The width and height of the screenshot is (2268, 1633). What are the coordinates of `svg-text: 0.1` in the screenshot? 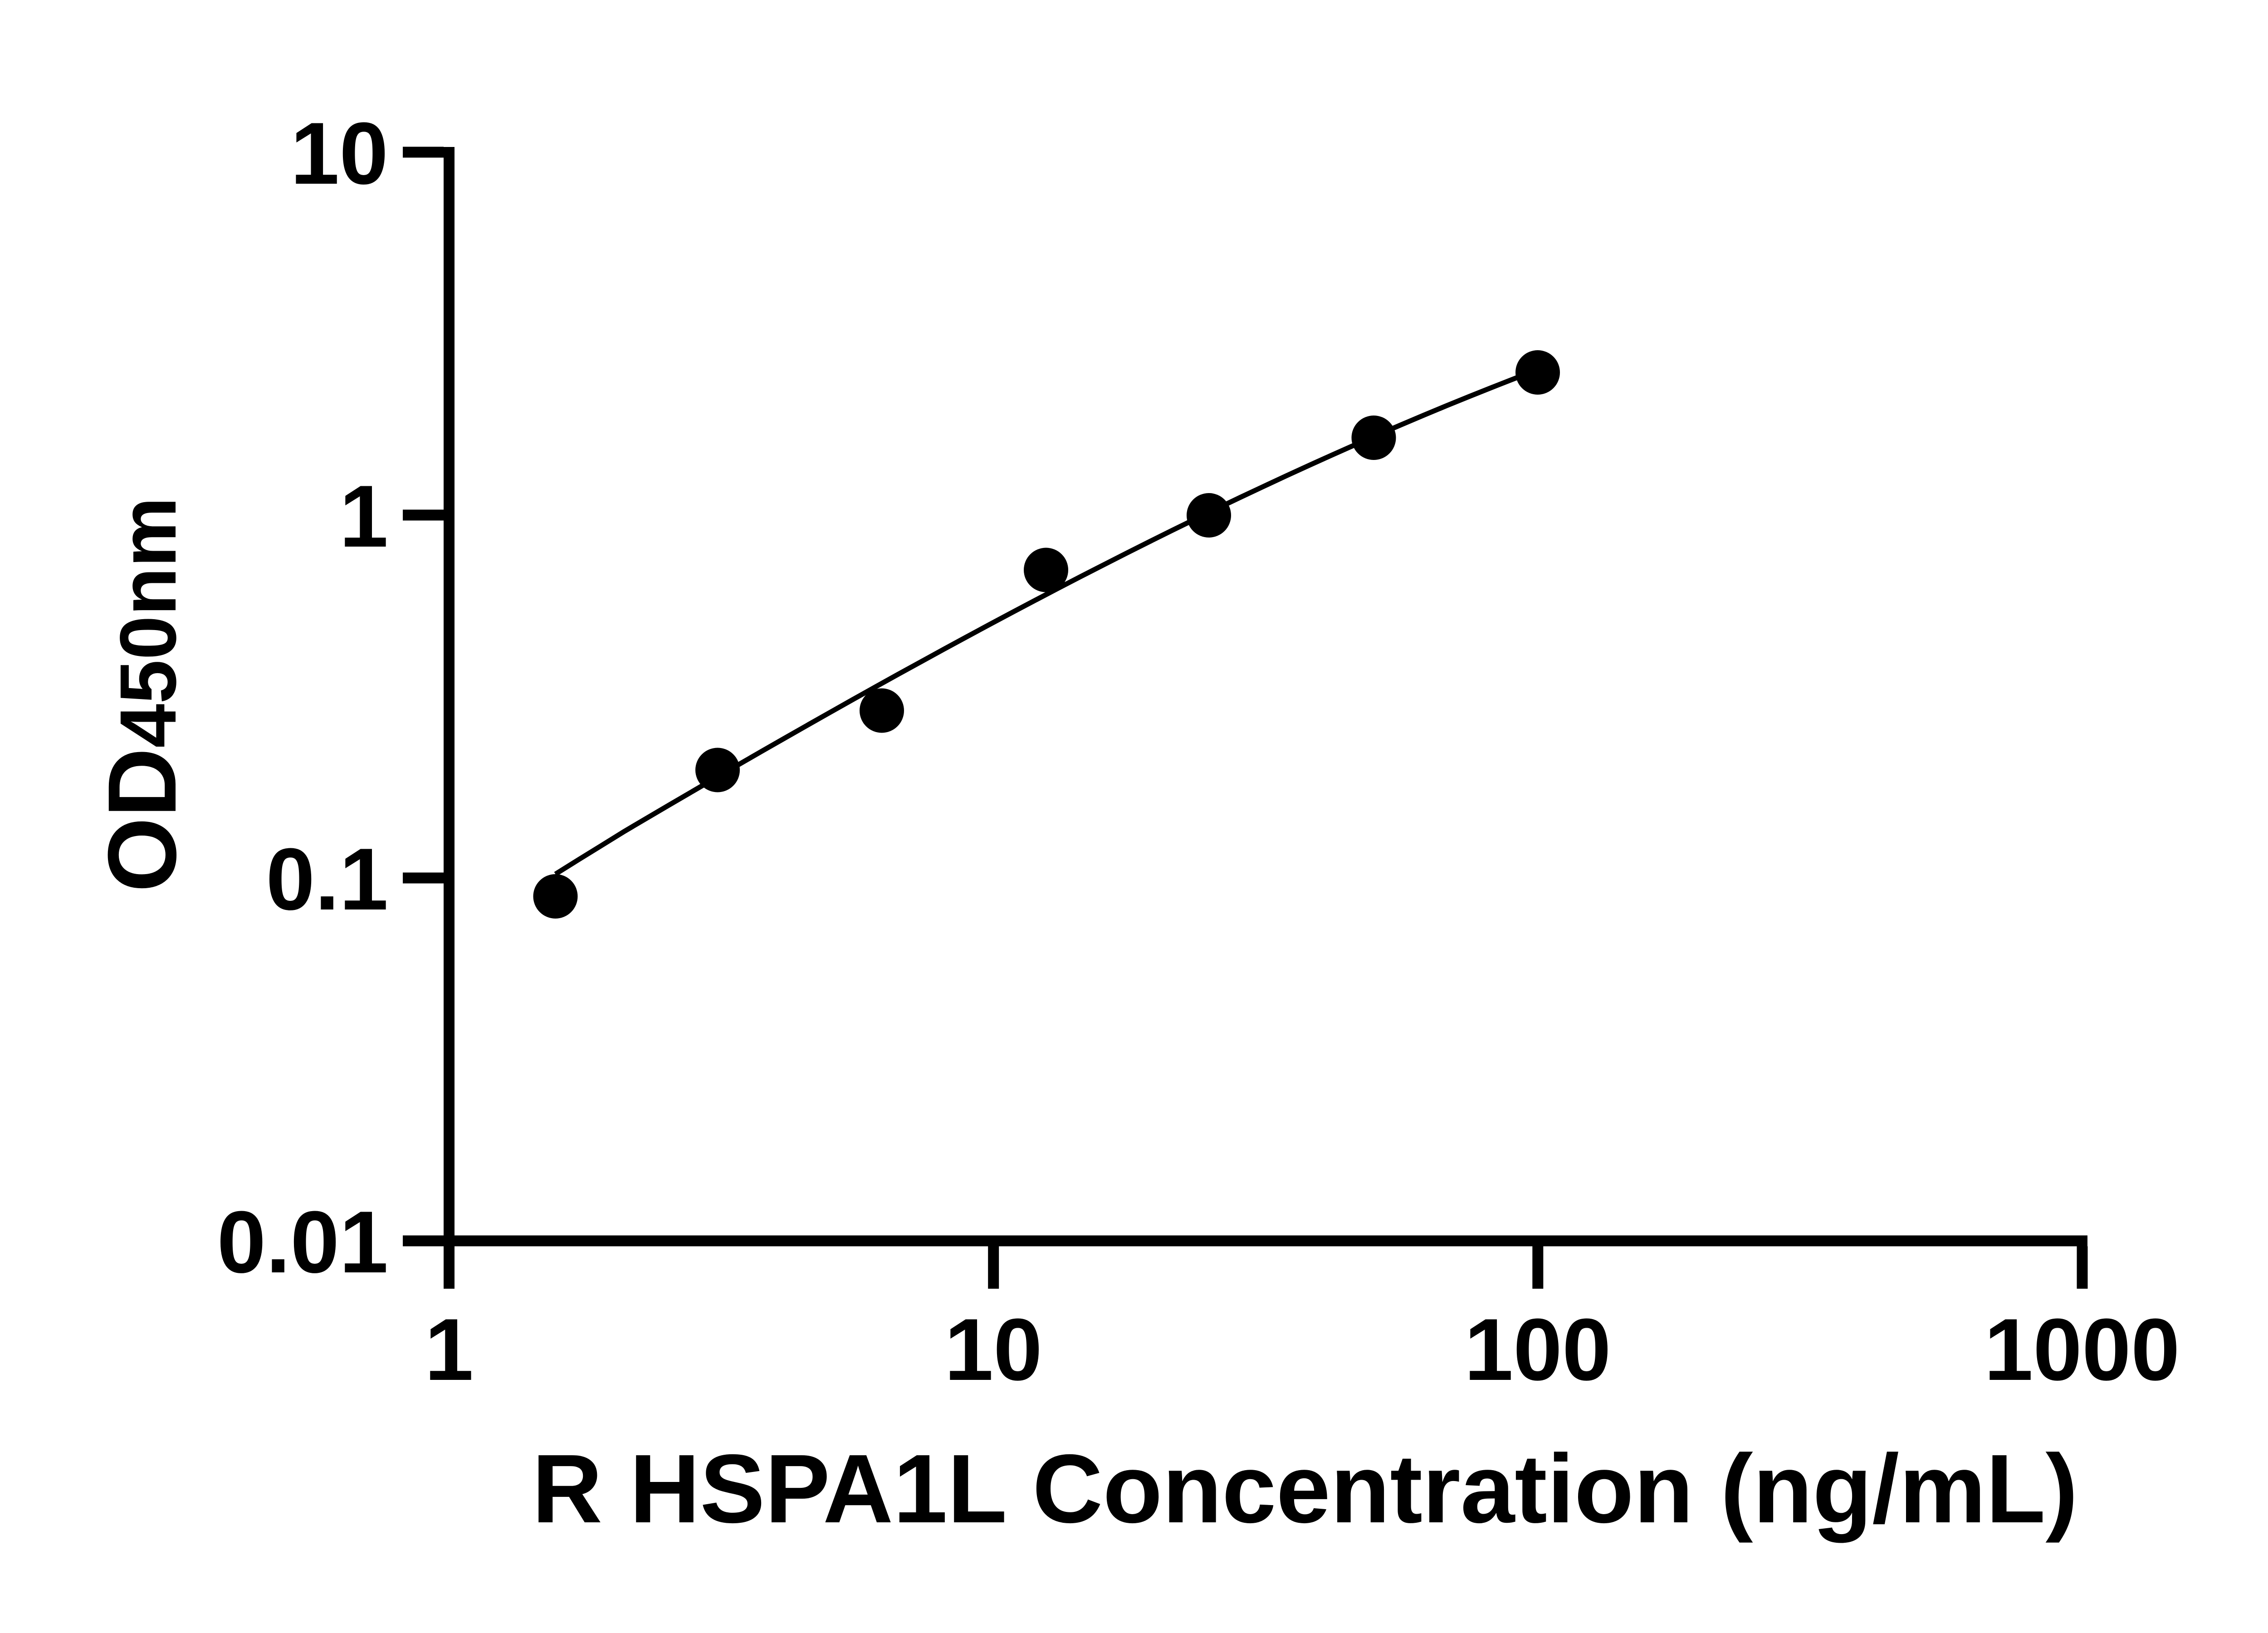 It's located at (327, 879).